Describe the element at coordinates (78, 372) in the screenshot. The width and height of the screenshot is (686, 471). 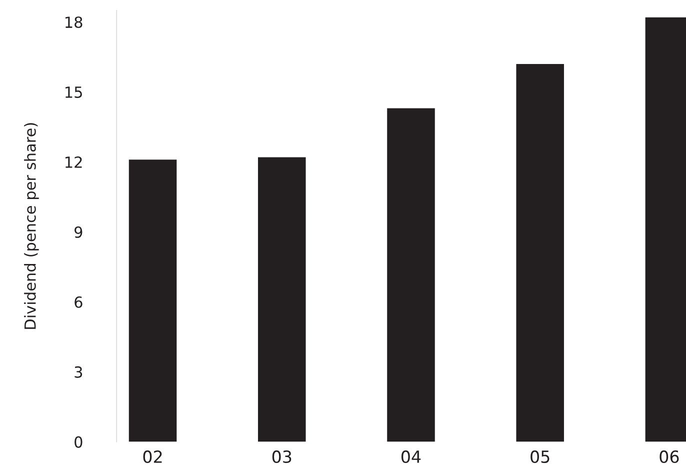
I see `y-tick-label: 3` at that location.